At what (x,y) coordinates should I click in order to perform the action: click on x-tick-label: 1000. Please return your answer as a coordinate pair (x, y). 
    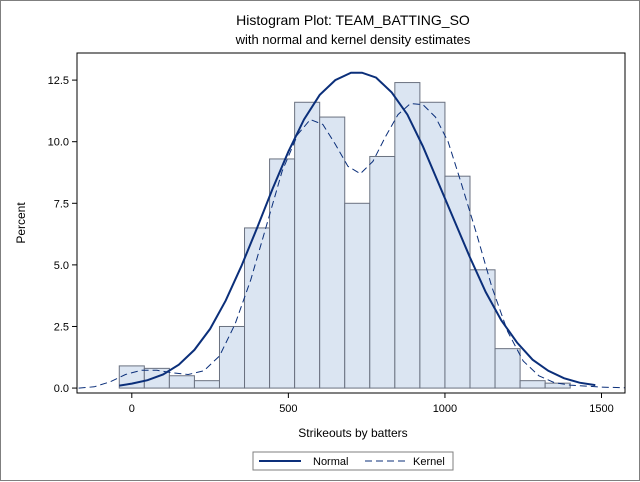
    Looking at the image, I should click on (445, 409).